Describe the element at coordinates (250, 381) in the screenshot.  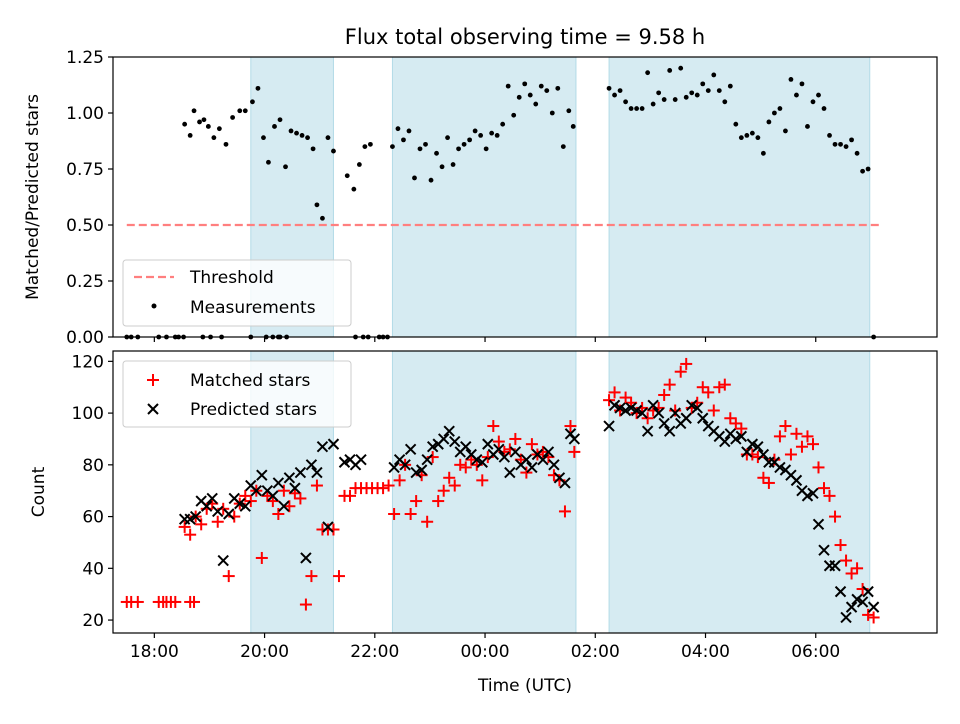
I see `matched-legend-label: Matched stars` at that location.